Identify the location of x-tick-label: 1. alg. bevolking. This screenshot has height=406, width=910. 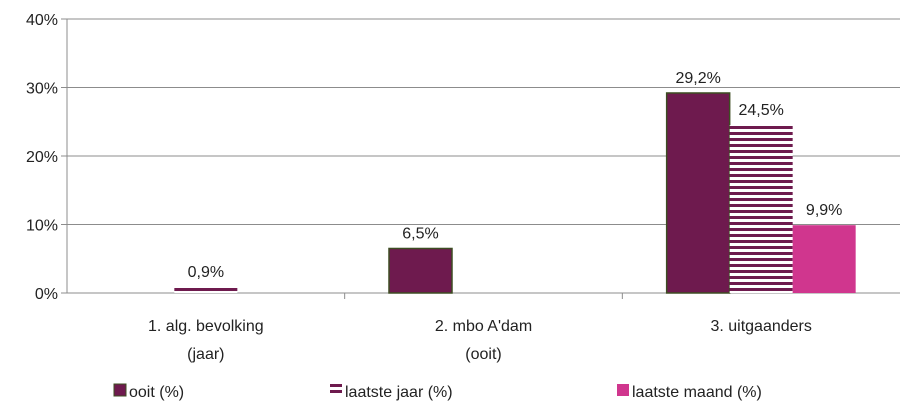
(206, 326).